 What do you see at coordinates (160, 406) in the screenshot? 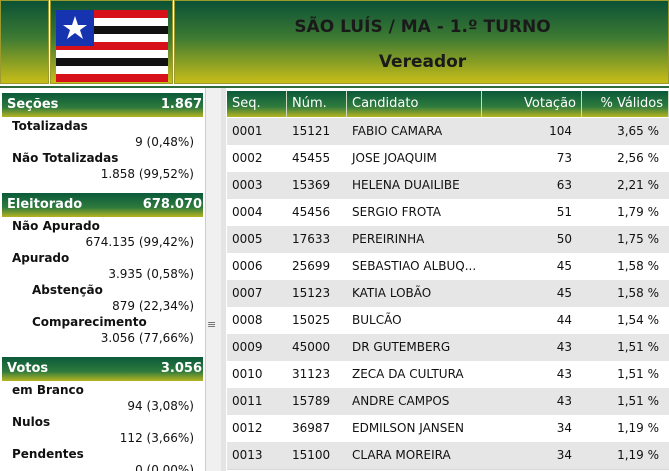
I see `item-value: 94 (3,08%)` at bounding box center [160, 406].